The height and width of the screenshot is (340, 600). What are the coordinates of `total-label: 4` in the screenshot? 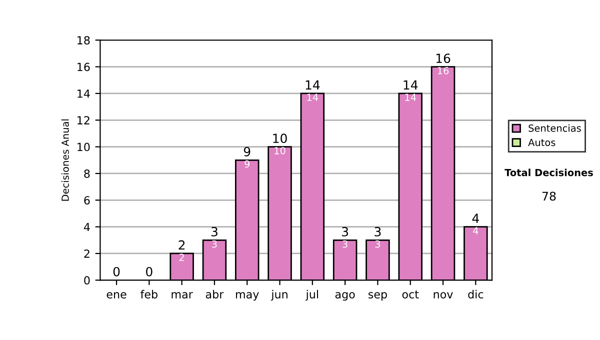 It's located at (475, 218).